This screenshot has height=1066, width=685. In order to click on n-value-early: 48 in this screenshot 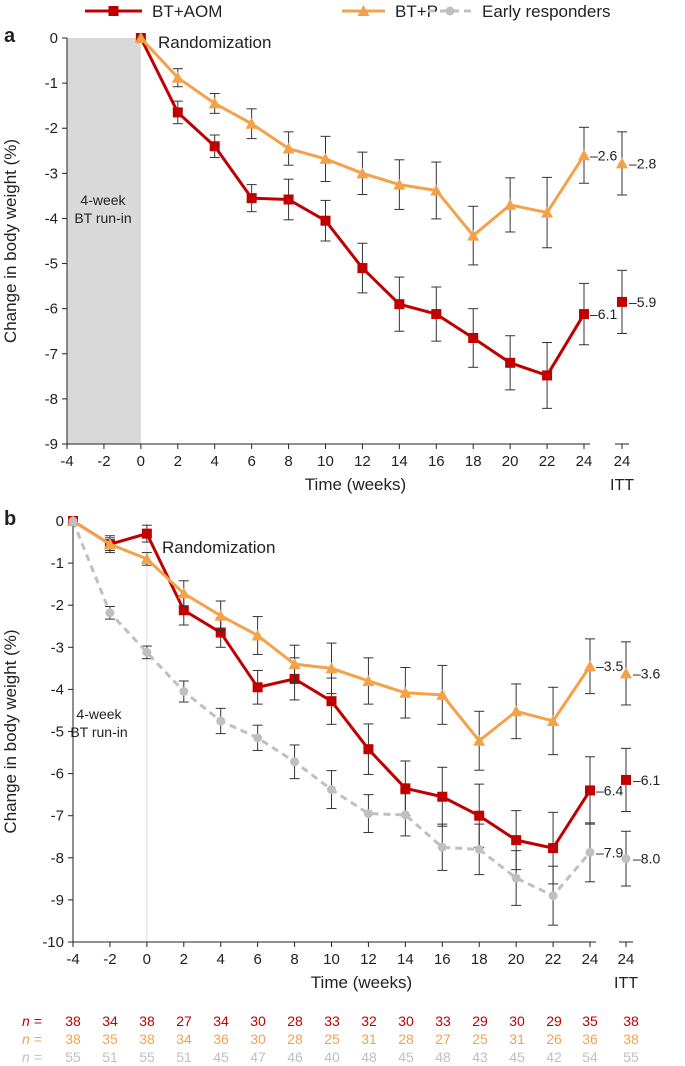, I will do `click(369, 1057)`.